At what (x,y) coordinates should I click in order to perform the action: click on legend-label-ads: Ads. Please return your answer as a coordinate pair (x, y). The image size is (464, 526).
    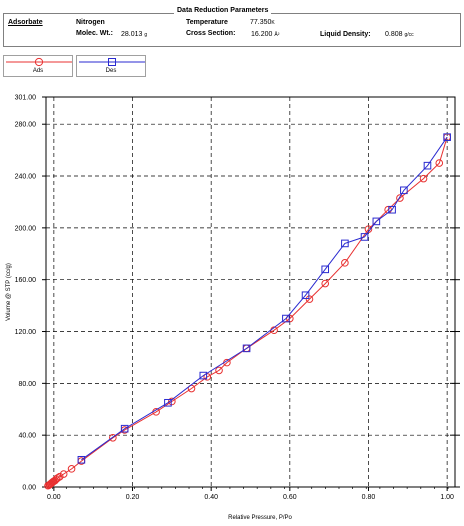
    Looking at the image, I should click on (38, 71).